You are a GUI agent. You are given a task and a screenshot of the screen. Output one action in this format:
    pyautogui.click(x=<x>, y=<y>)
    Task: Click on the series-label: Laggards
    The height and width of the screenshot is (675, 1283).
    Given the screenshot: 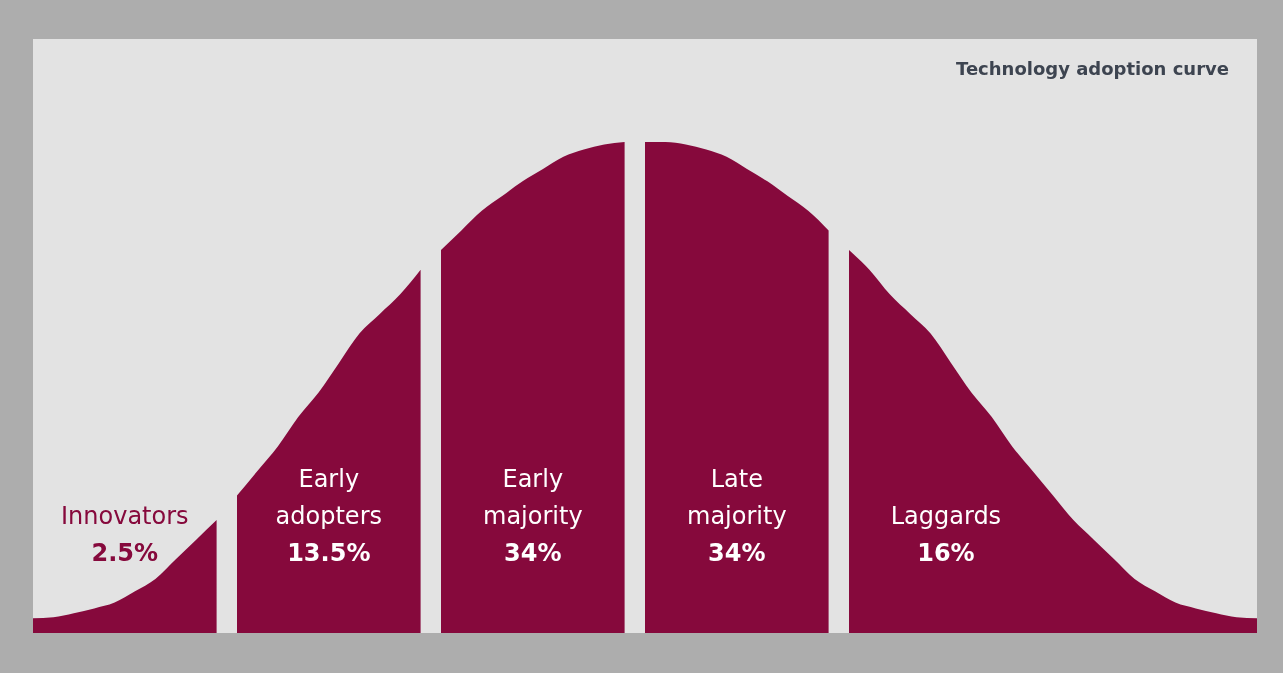 What is the action you would take?
    pyautogui.click(x=946, y=516)
    